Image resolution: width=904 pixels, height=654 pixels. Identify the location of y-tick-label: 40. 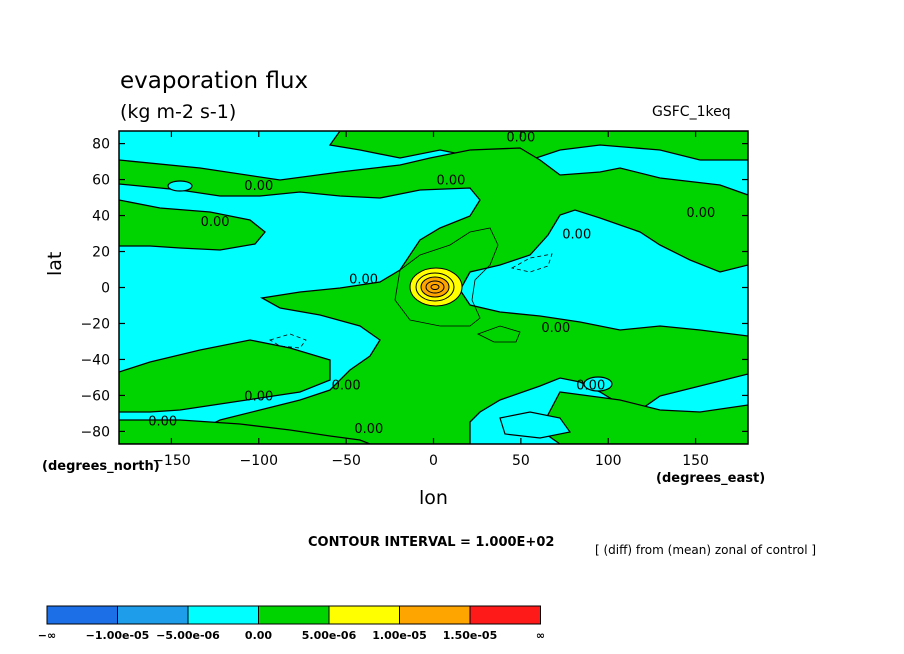
(101, 217).